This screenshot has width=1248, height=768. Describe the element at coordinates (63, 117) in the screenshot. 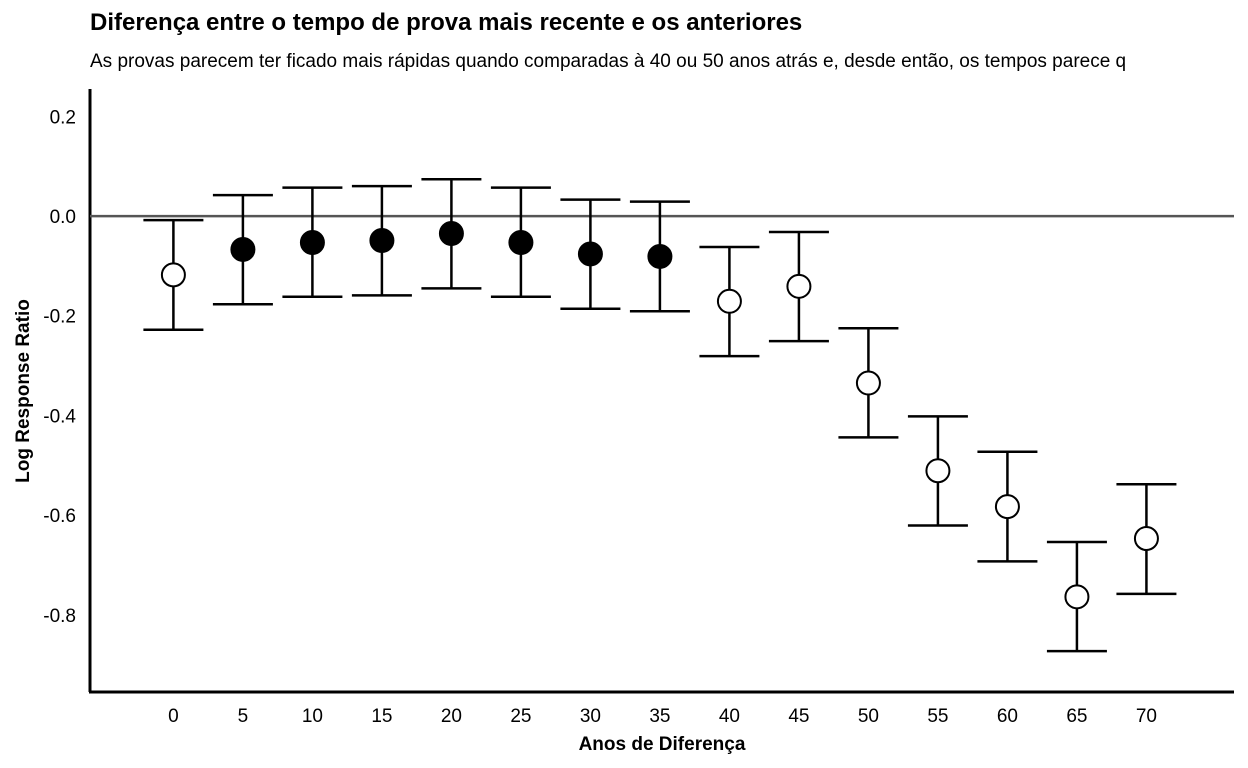

I see `y-tick-label: 0.2` at that location.